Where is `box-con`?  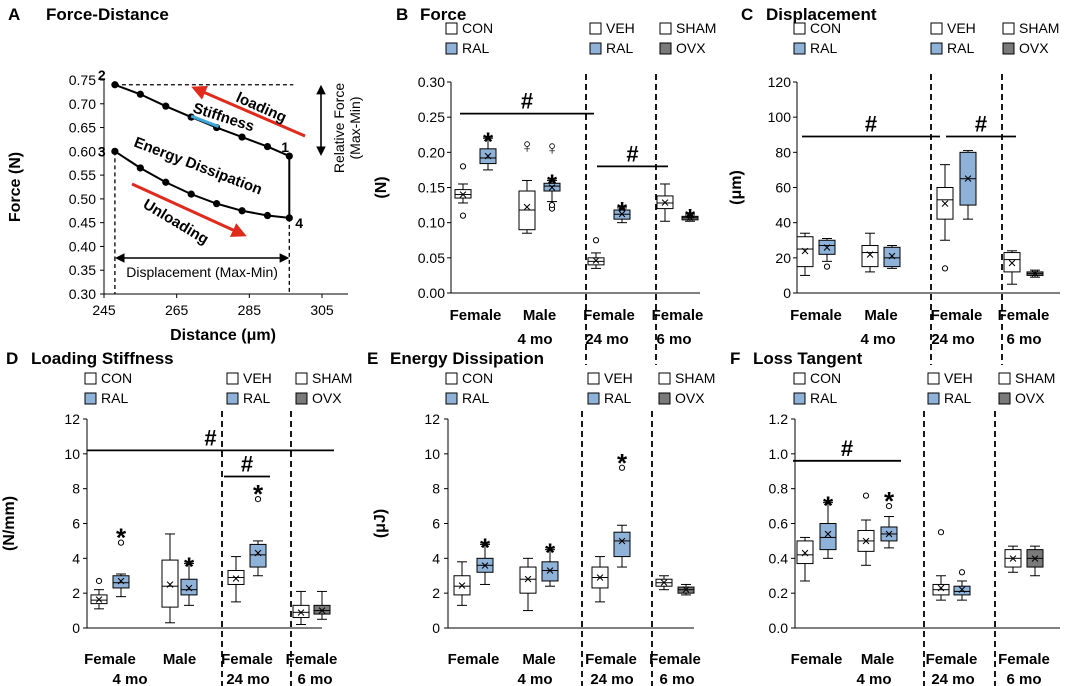
box-con is located at coordinates (805, 252).